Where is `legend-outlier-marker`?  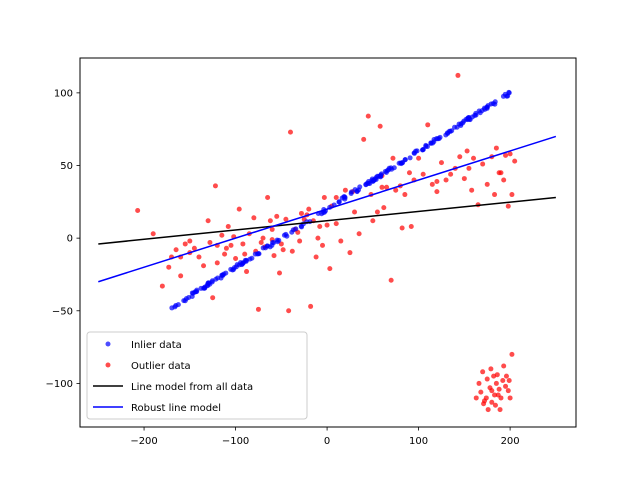 legend-outlier-marker is located at coordinates (108, 365).